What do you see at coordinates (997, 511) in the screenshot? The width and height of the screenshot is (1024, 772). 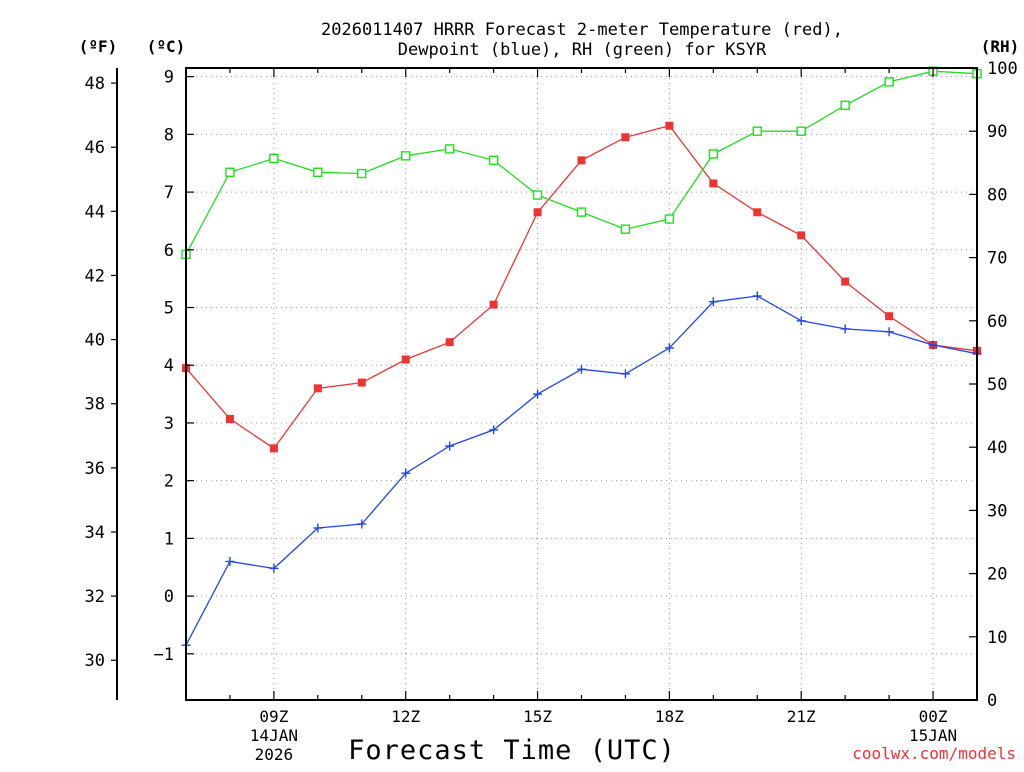 I see `rh-tick-label: 30` at bounding box center [997, 511].